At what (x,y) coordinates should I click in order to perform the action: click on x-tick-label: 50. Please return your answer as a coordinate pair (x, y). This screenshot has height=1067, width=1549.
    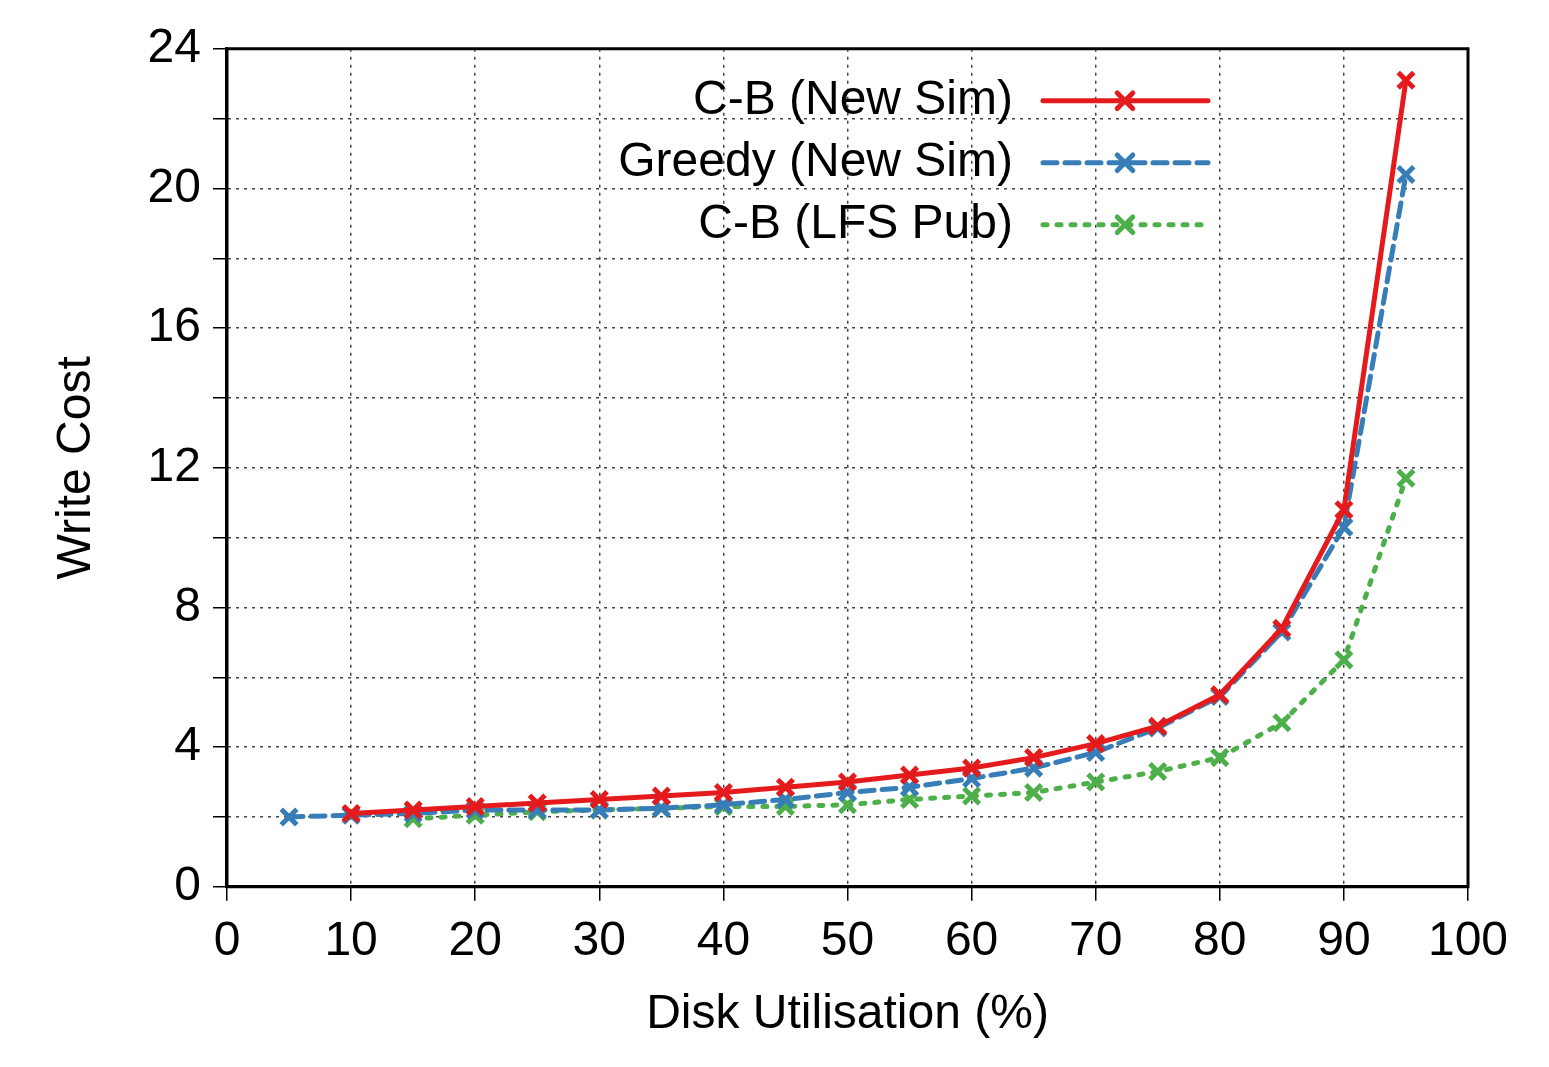
    Looking at the image, I should click on (847, 938).